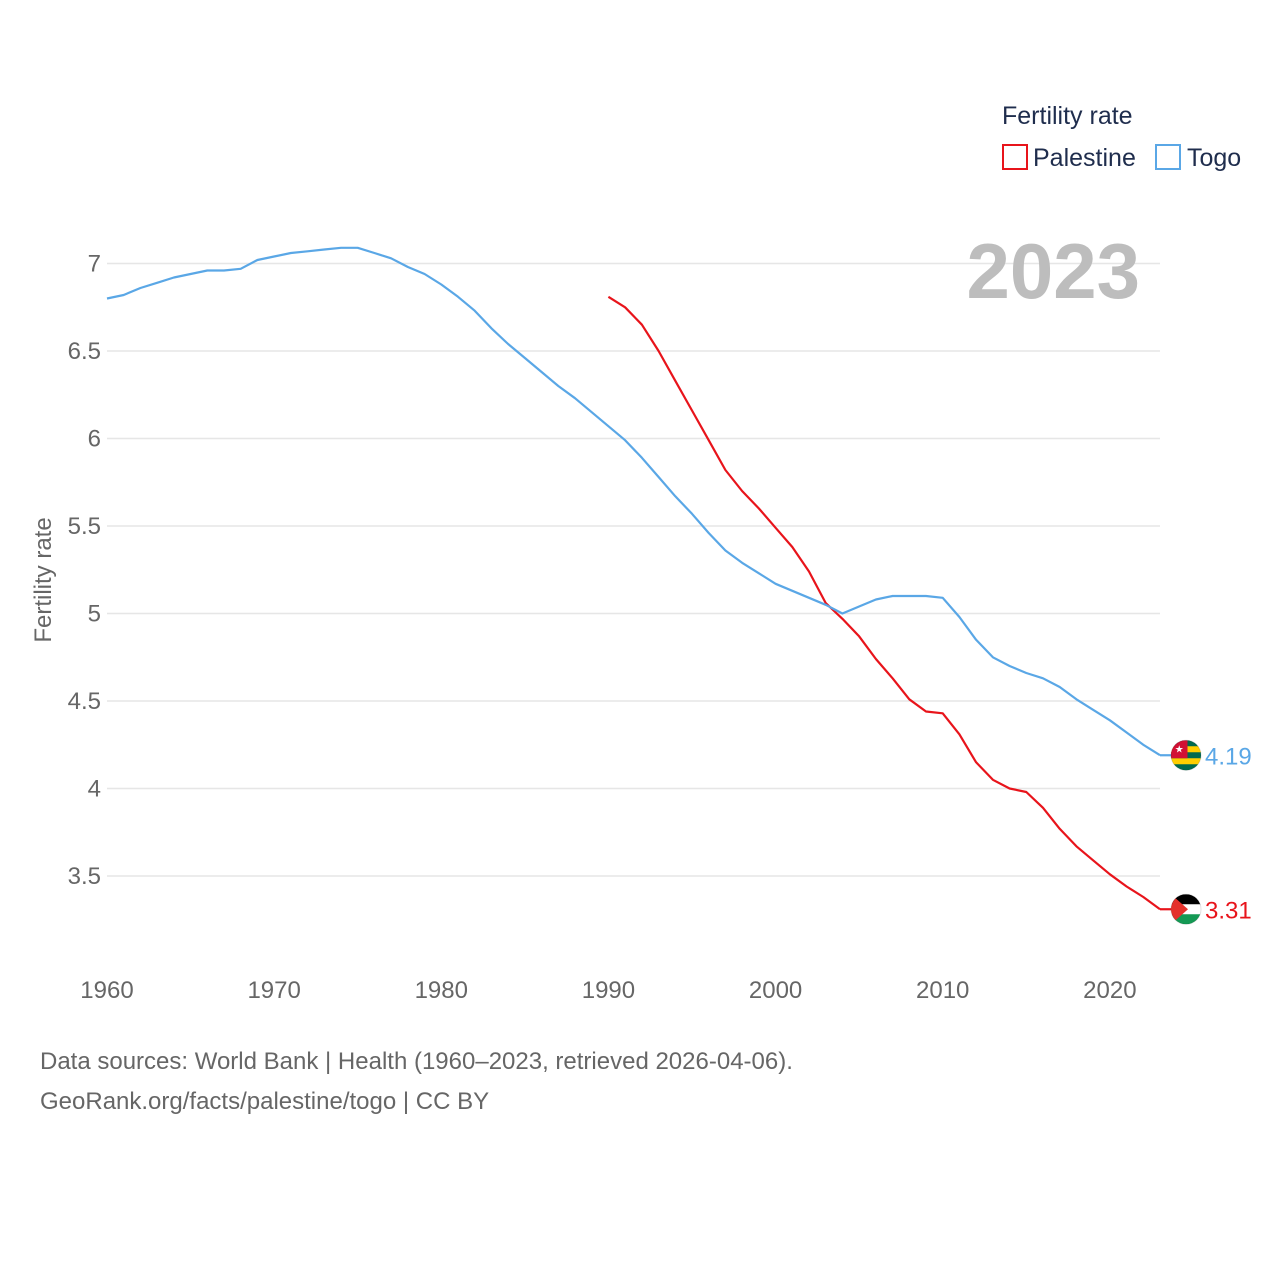 Image resolution: width=1280 pixels, height=1280 pixels. Describe the element at coordinates (84, 876) in the screenshot. I see `y-tick-label: 3.5` at that location.